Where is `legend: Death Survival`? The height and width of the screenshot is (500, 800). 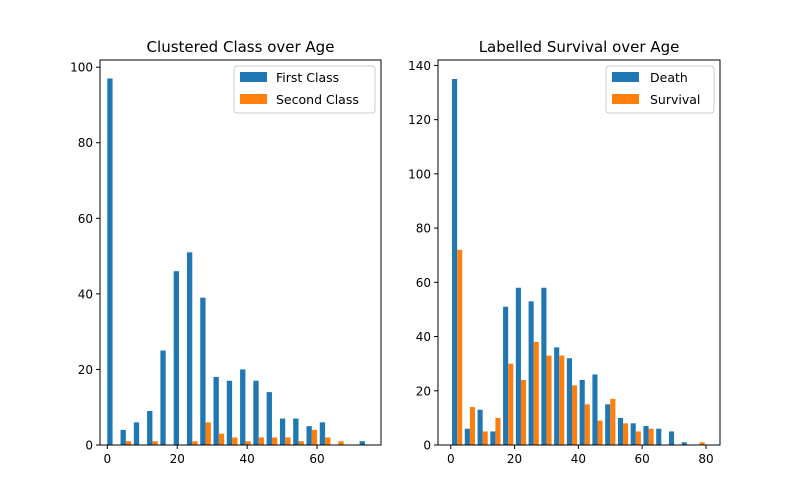
legend: Death Survival is located at coordinates (660, 89).